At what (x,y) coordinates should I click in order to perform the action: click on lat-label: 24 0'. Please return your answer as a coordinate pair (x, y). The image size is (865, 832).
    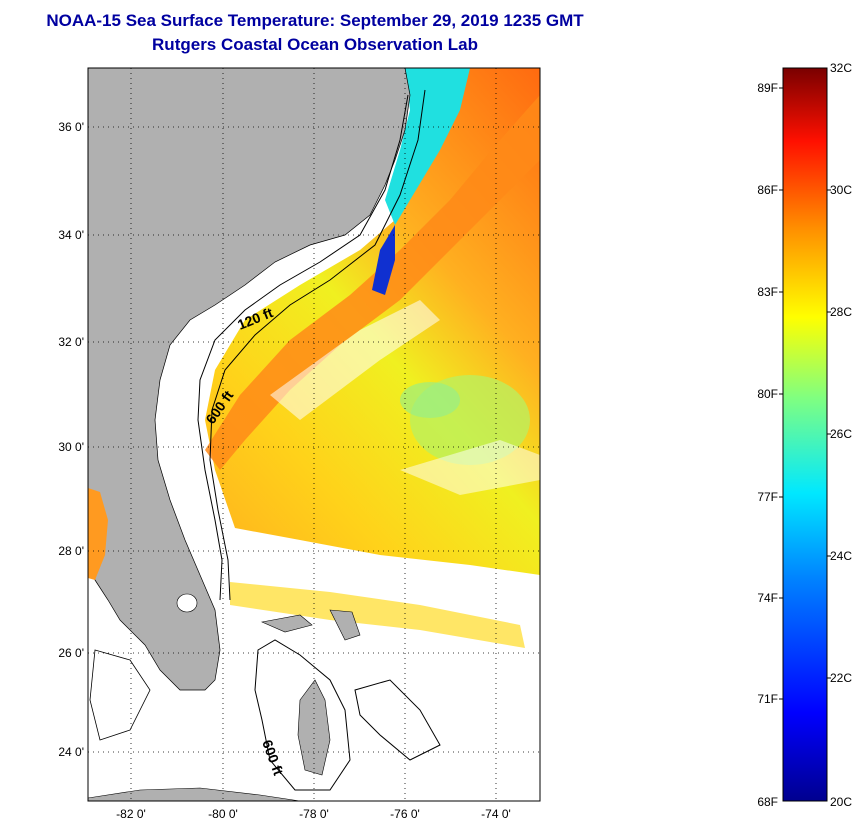
    Looking at the image, I should click on (71, 752).